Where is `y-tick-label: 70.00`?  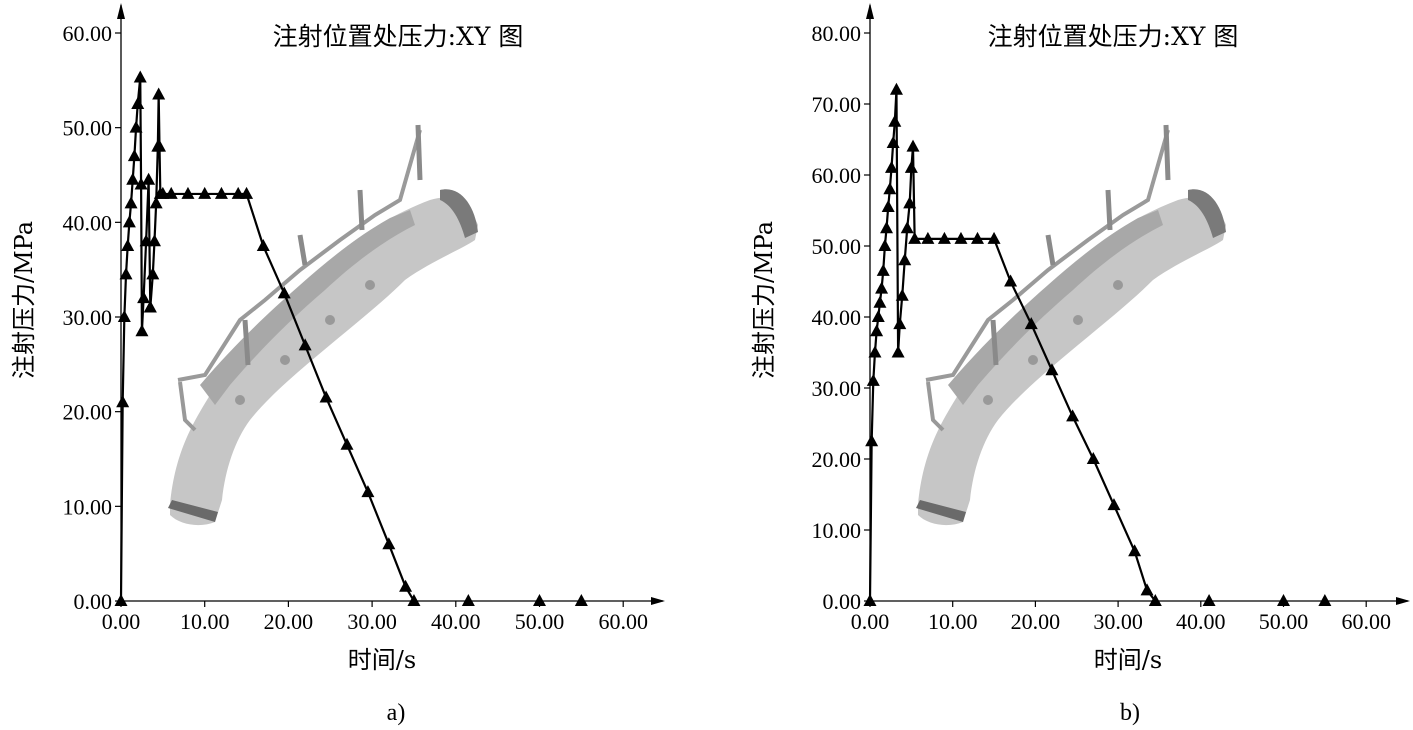 y-tick-label: 70.00 is located at coordinates (837, 104).